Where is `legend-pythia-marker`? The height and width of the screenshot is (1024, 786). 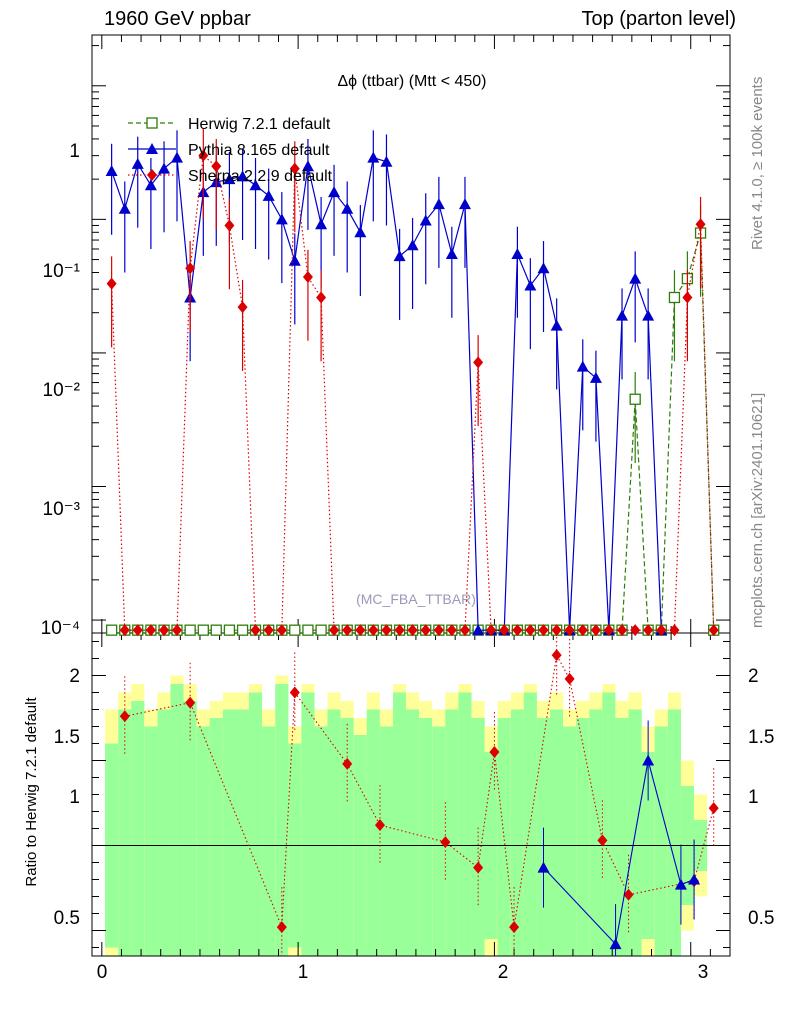 legend-pythia-marker is located at coordinates (152, 148).